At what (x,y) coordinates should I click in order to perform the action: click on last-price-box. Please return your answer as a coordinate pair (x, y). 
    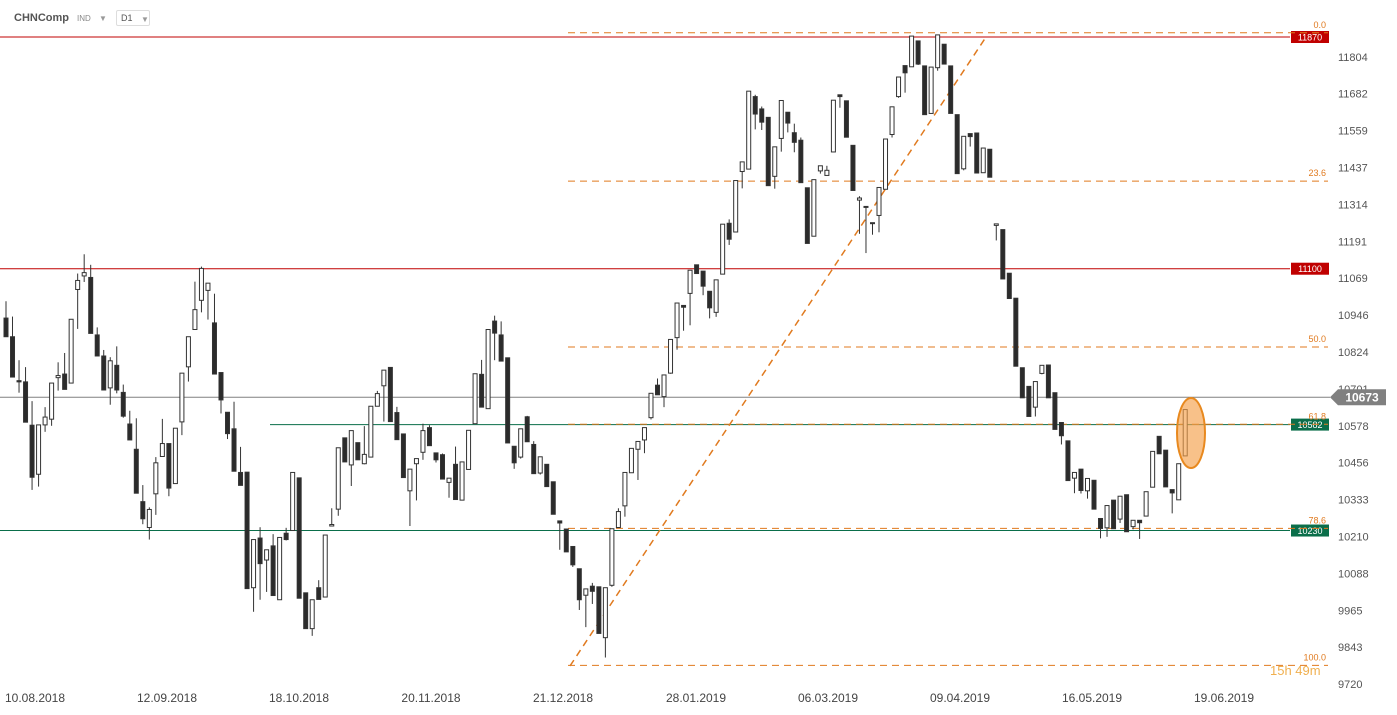
    Looking at the image, I should click on (1358, 397).